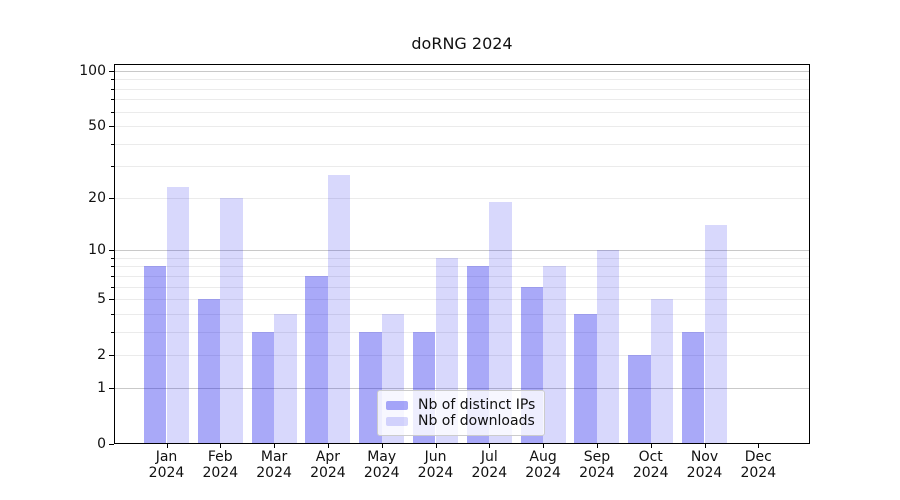 The height and width of the screenshot is (500, 900). Describe the element at coordinates (585, 378) in the screenshot. I see `bar-distinct-ips-sep` at that location.